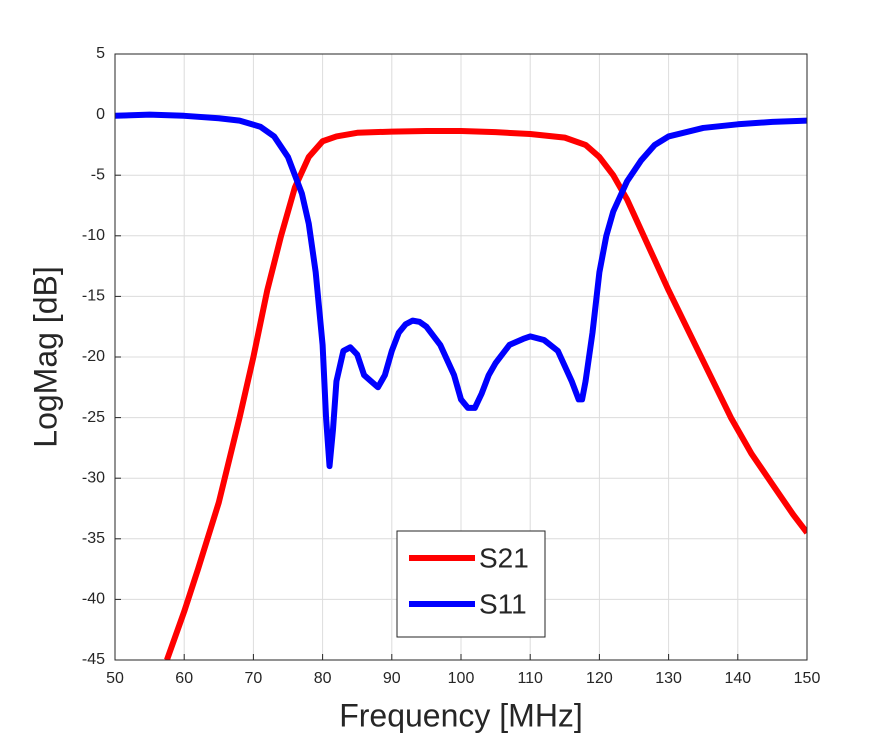 The image size is (892, 742). What do you see at coordinates (93, 538) in the screenshot?
I see `y-tick-label: -35` at bounding box center [93, 538].